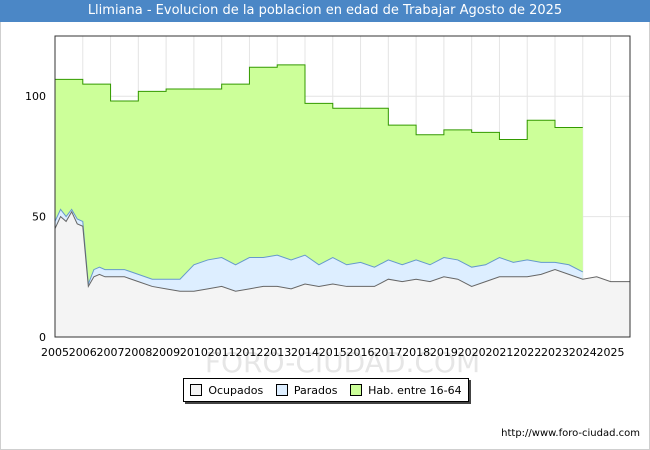 The width and height of the screenshot is (650, 450). Describe the element at coordinates (194, 352) in the screenshot. I see `x-tick-label: 2010` at that location.